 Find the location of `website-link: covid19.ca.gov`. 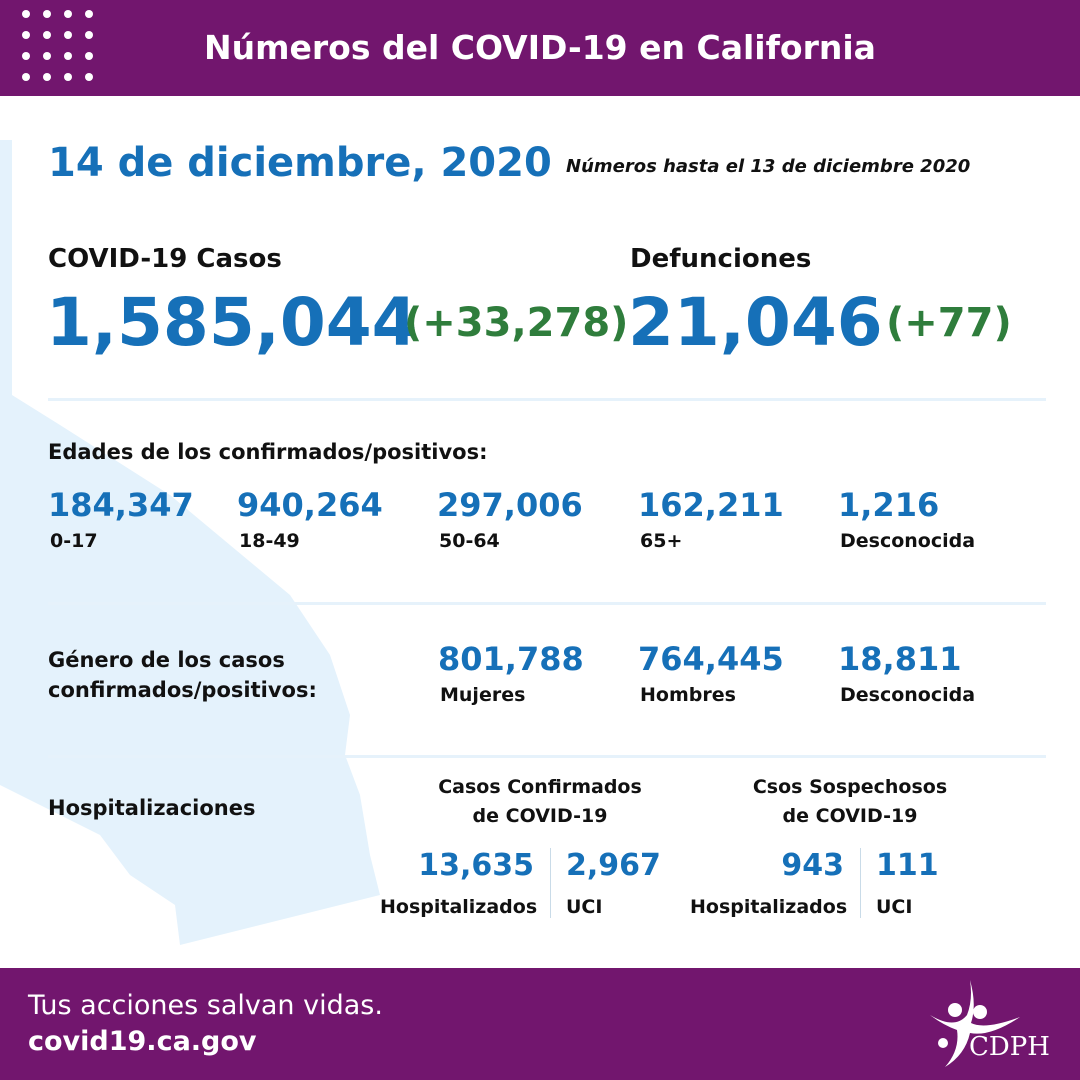

website-link: covid19.ca.gov is located at coordinates (142, 1041).